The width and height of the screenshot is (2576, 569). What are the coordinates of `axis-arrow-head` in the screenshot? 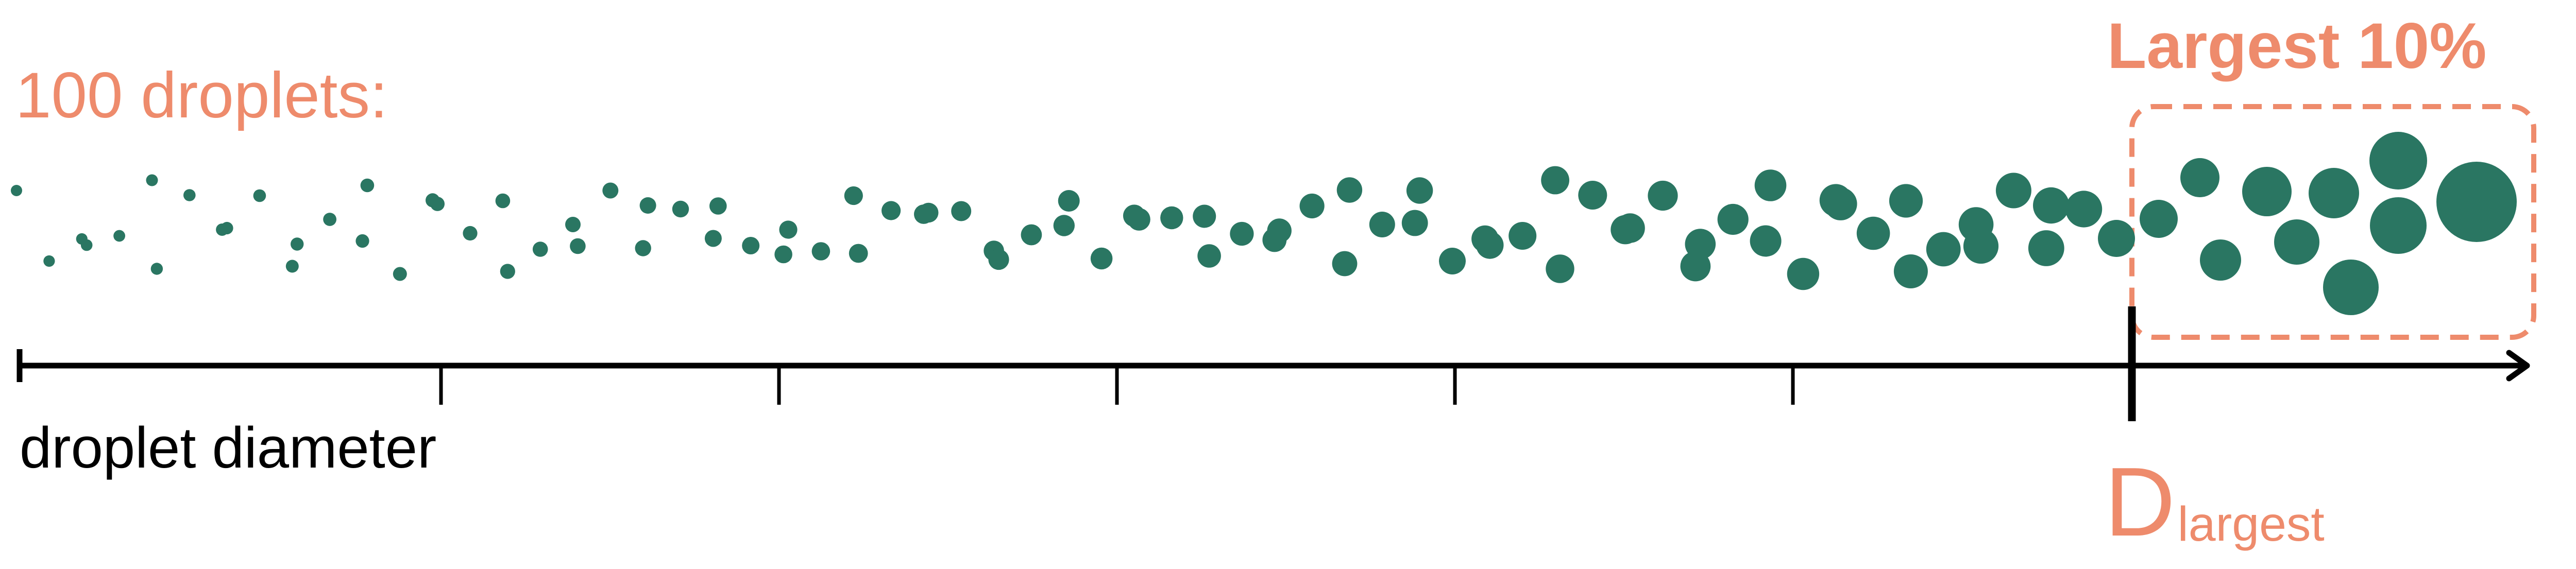 It's located at (2518, 366).